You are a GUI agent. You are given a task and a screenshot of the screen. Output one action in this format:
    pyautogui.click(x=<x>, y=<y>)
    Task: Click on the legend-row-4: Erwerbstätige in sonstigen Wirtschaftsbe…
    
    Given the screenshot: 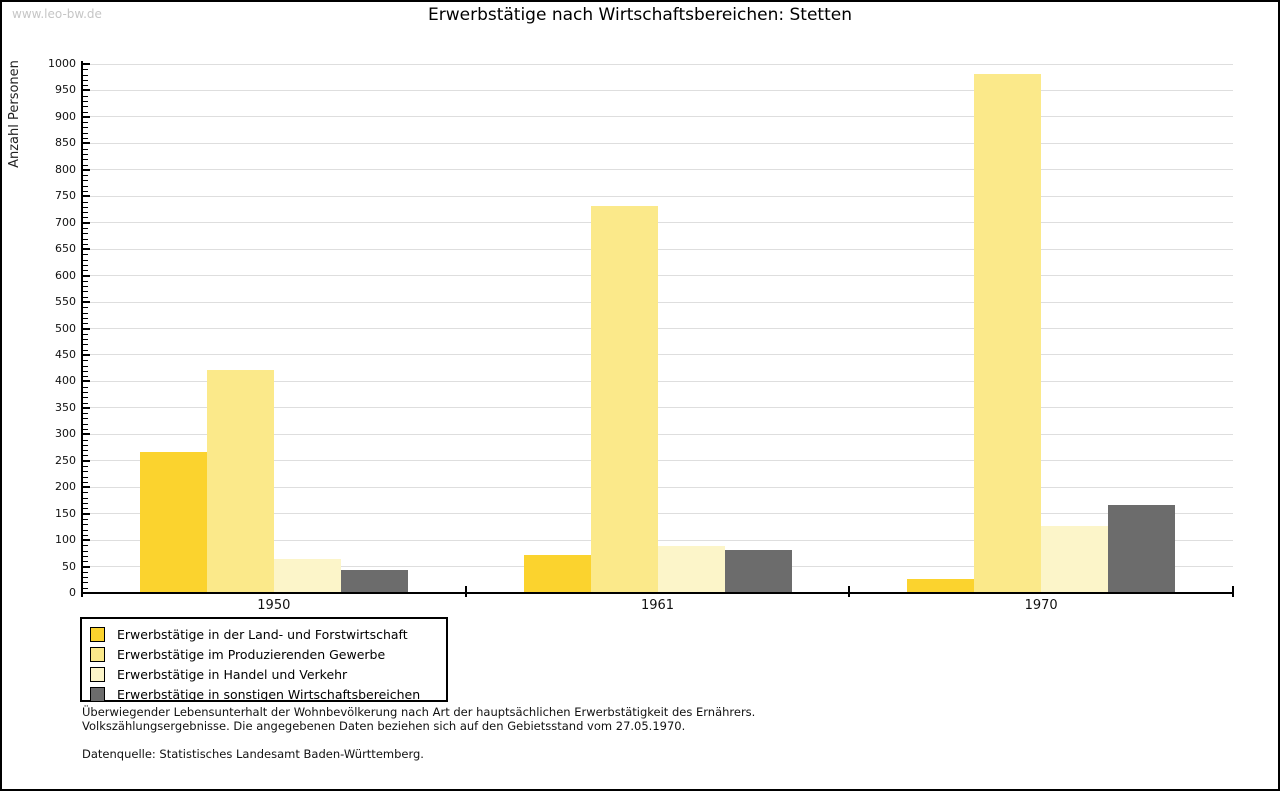 What is the action you would take?
    pyautogui.click(x=264, y=694)
    